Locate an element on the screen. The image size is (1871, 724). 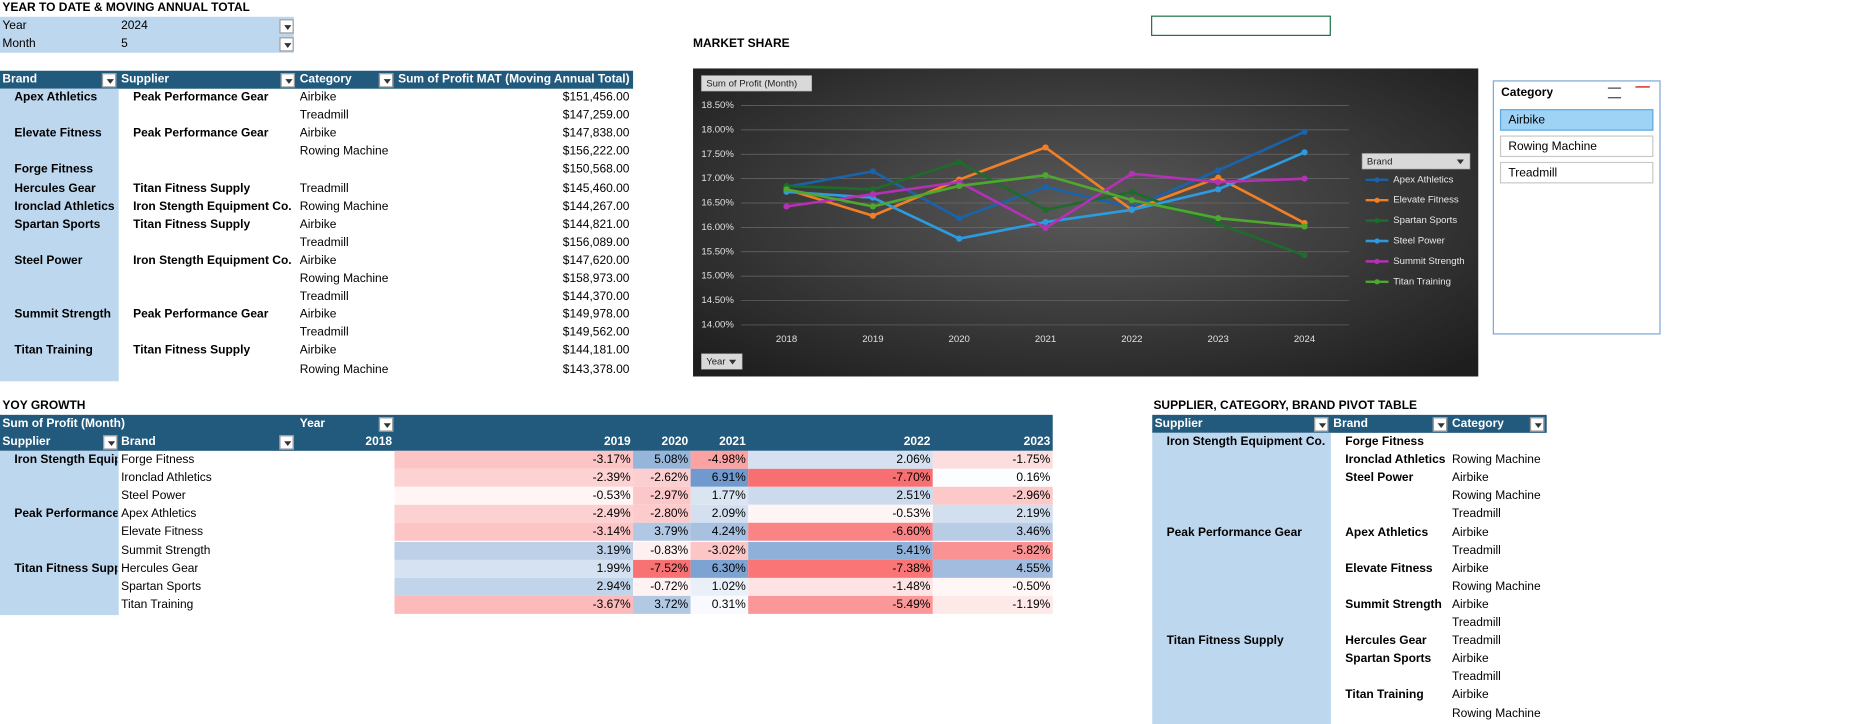
slicer-title: Category is located at coordinates (1527, 93).